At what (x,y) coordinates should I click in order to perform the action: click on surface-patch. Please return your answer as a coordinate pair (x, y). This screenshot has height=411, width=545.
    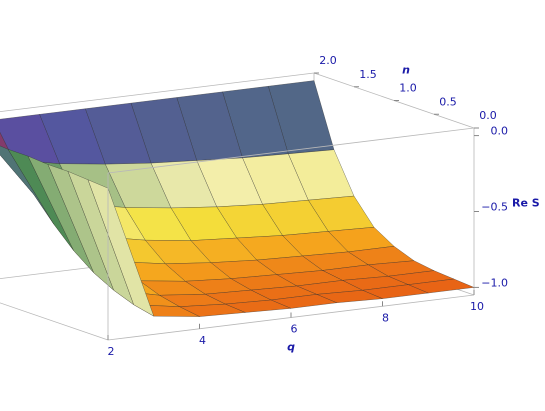
    Looking at the image, I should click on (121, 248).